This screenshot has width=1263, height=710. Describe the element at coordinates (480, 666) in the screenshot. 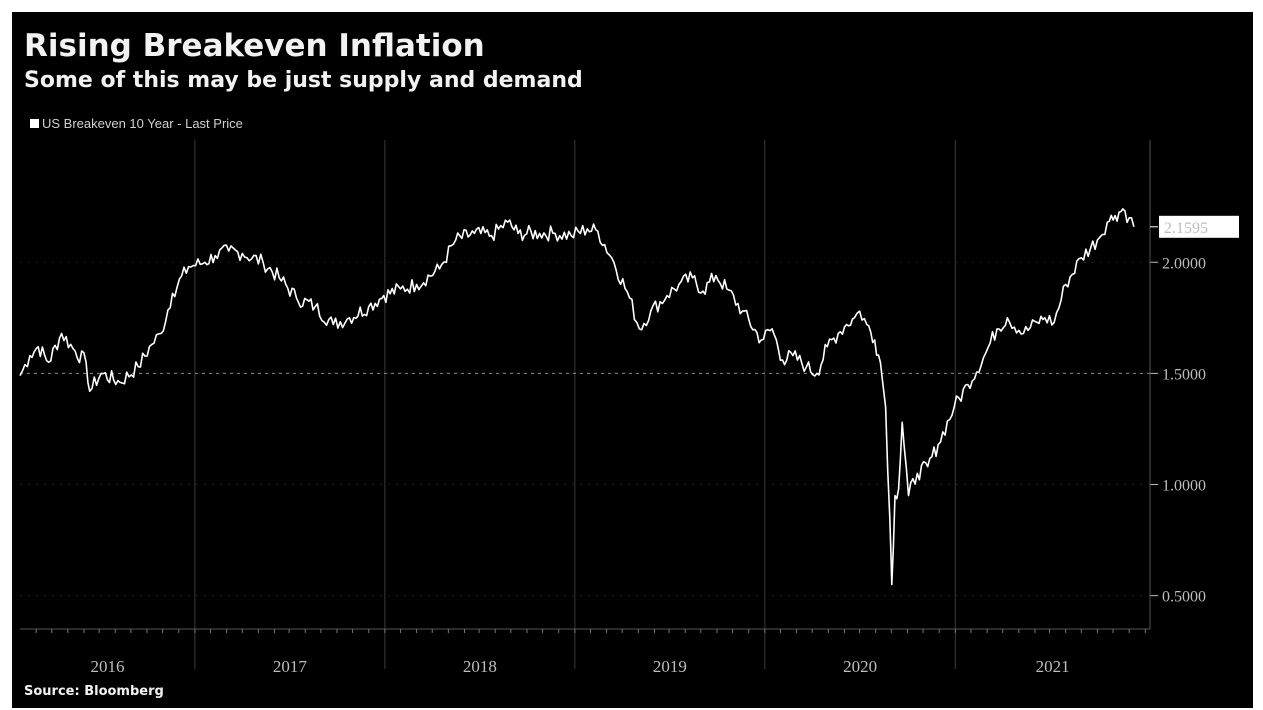

I see `x-year-label: 2018` at that location.